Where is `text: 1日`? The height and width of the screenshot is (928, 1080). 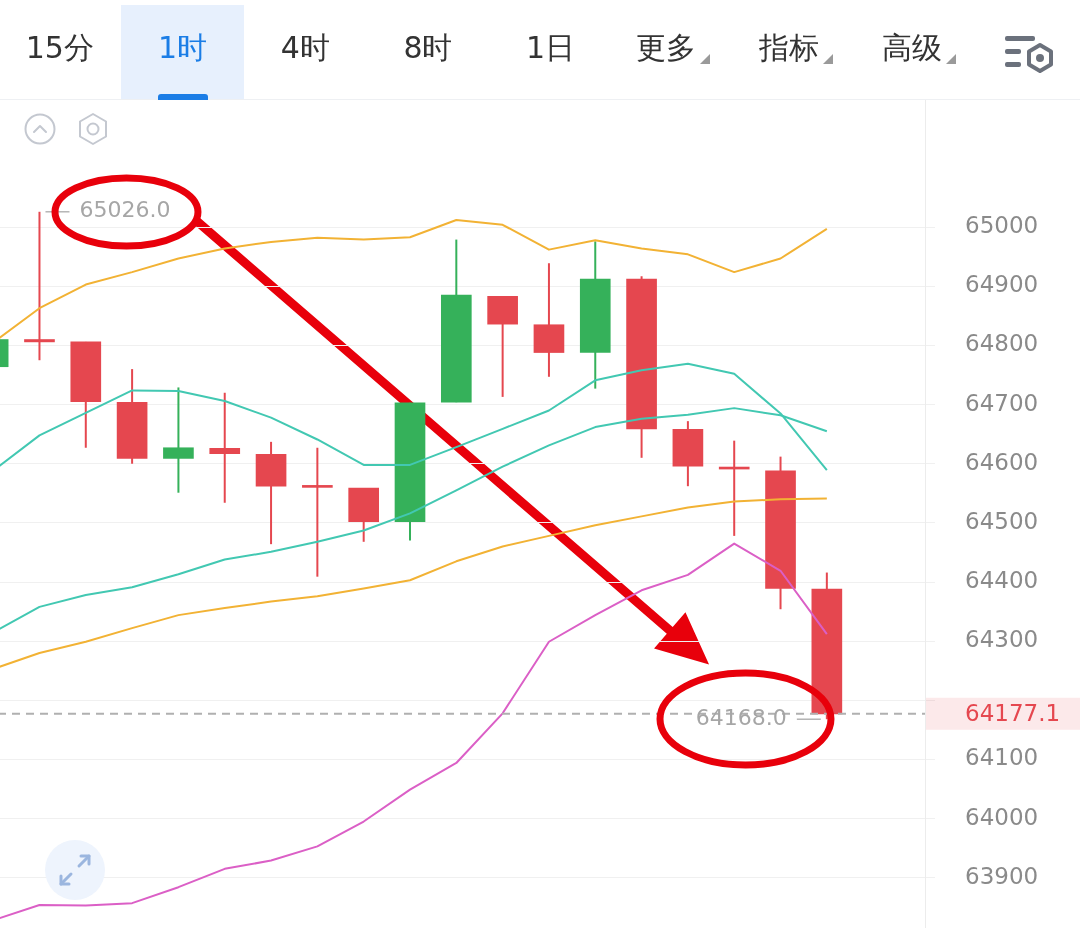 text: 1日 is located at coordinates (551, 48).